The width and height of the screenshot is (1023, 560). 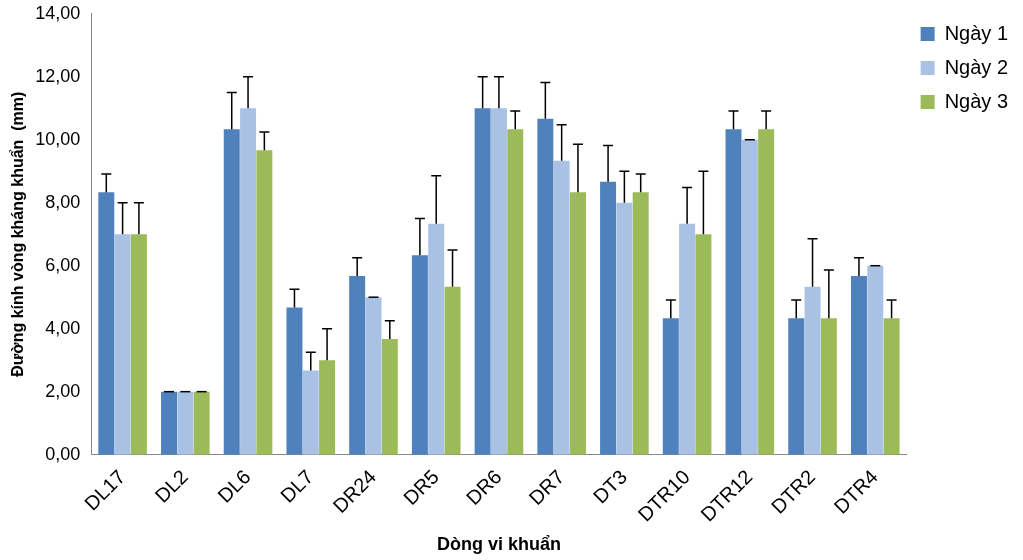 I want to click on x-tick-label: DL2, so click(x=171, y=486).